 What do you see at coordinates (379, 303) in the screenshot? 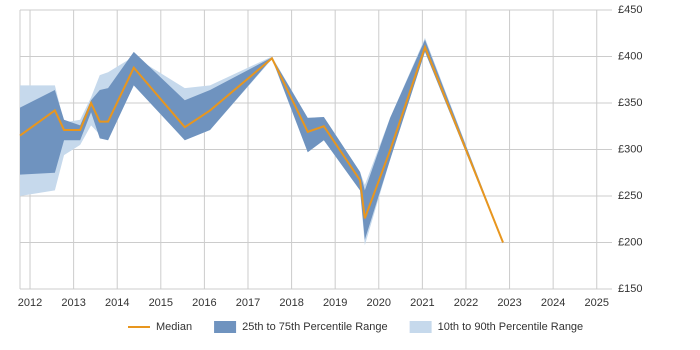
I see `x-tick-label: 2020` at bounding box center [379, 303].